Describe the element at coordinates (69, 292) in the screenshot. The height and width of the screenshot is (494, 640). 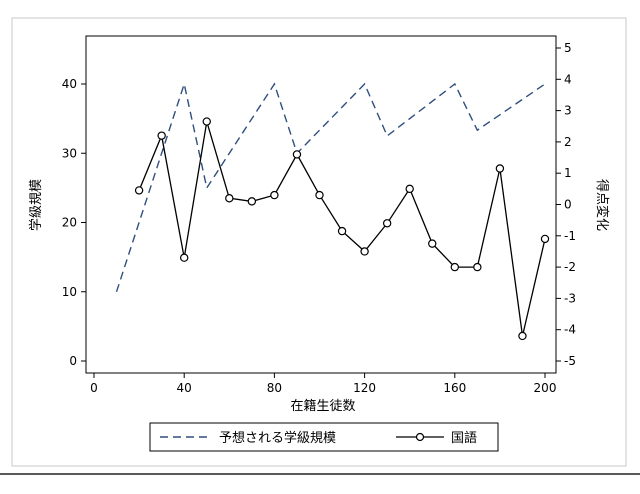
I see `y-left-tick-label: 10` at that location.